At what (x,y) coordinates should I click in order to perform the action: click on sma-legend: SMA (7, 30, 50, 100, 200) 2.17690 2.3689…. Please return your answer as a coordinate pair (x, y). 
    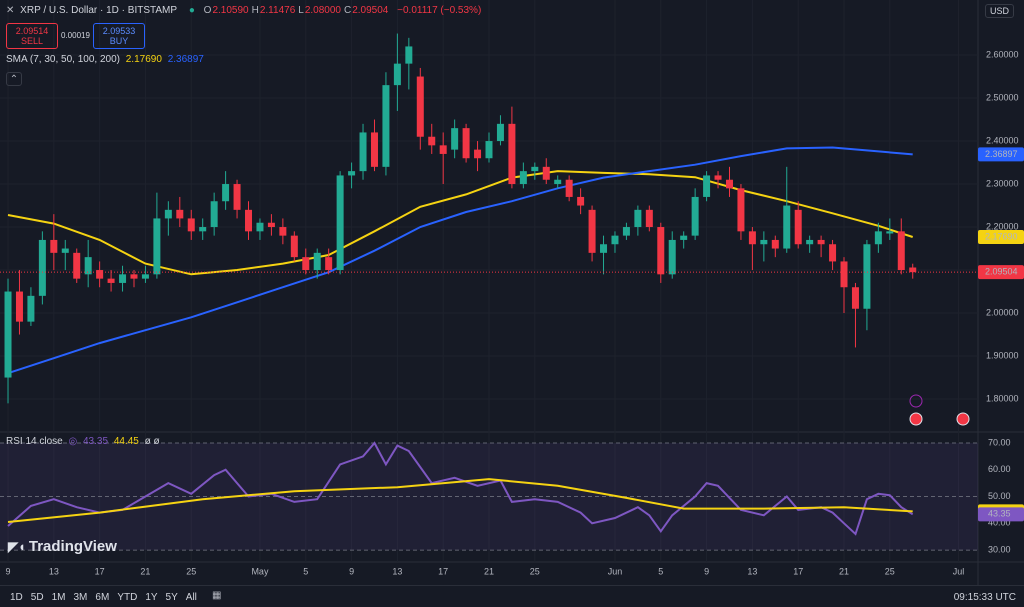
    Looking at the image, I should click on (106, 59).